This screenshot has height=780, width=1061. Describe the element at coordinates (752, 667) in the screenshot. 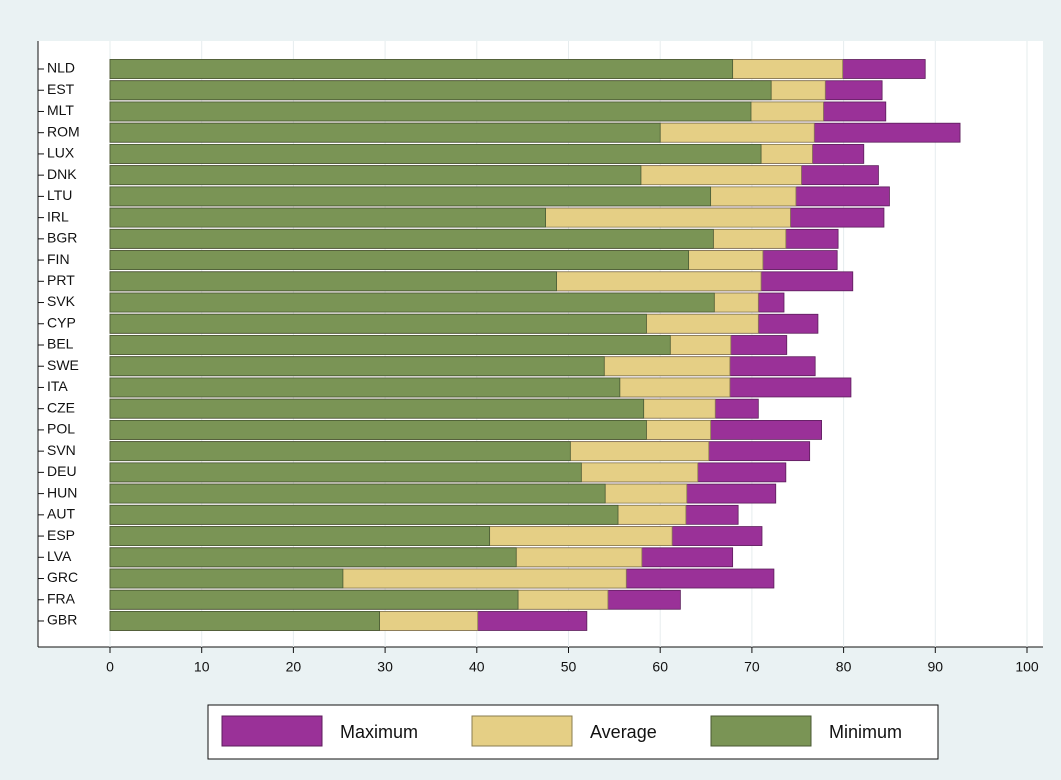

I see `x-tick-label: 70` at that location.